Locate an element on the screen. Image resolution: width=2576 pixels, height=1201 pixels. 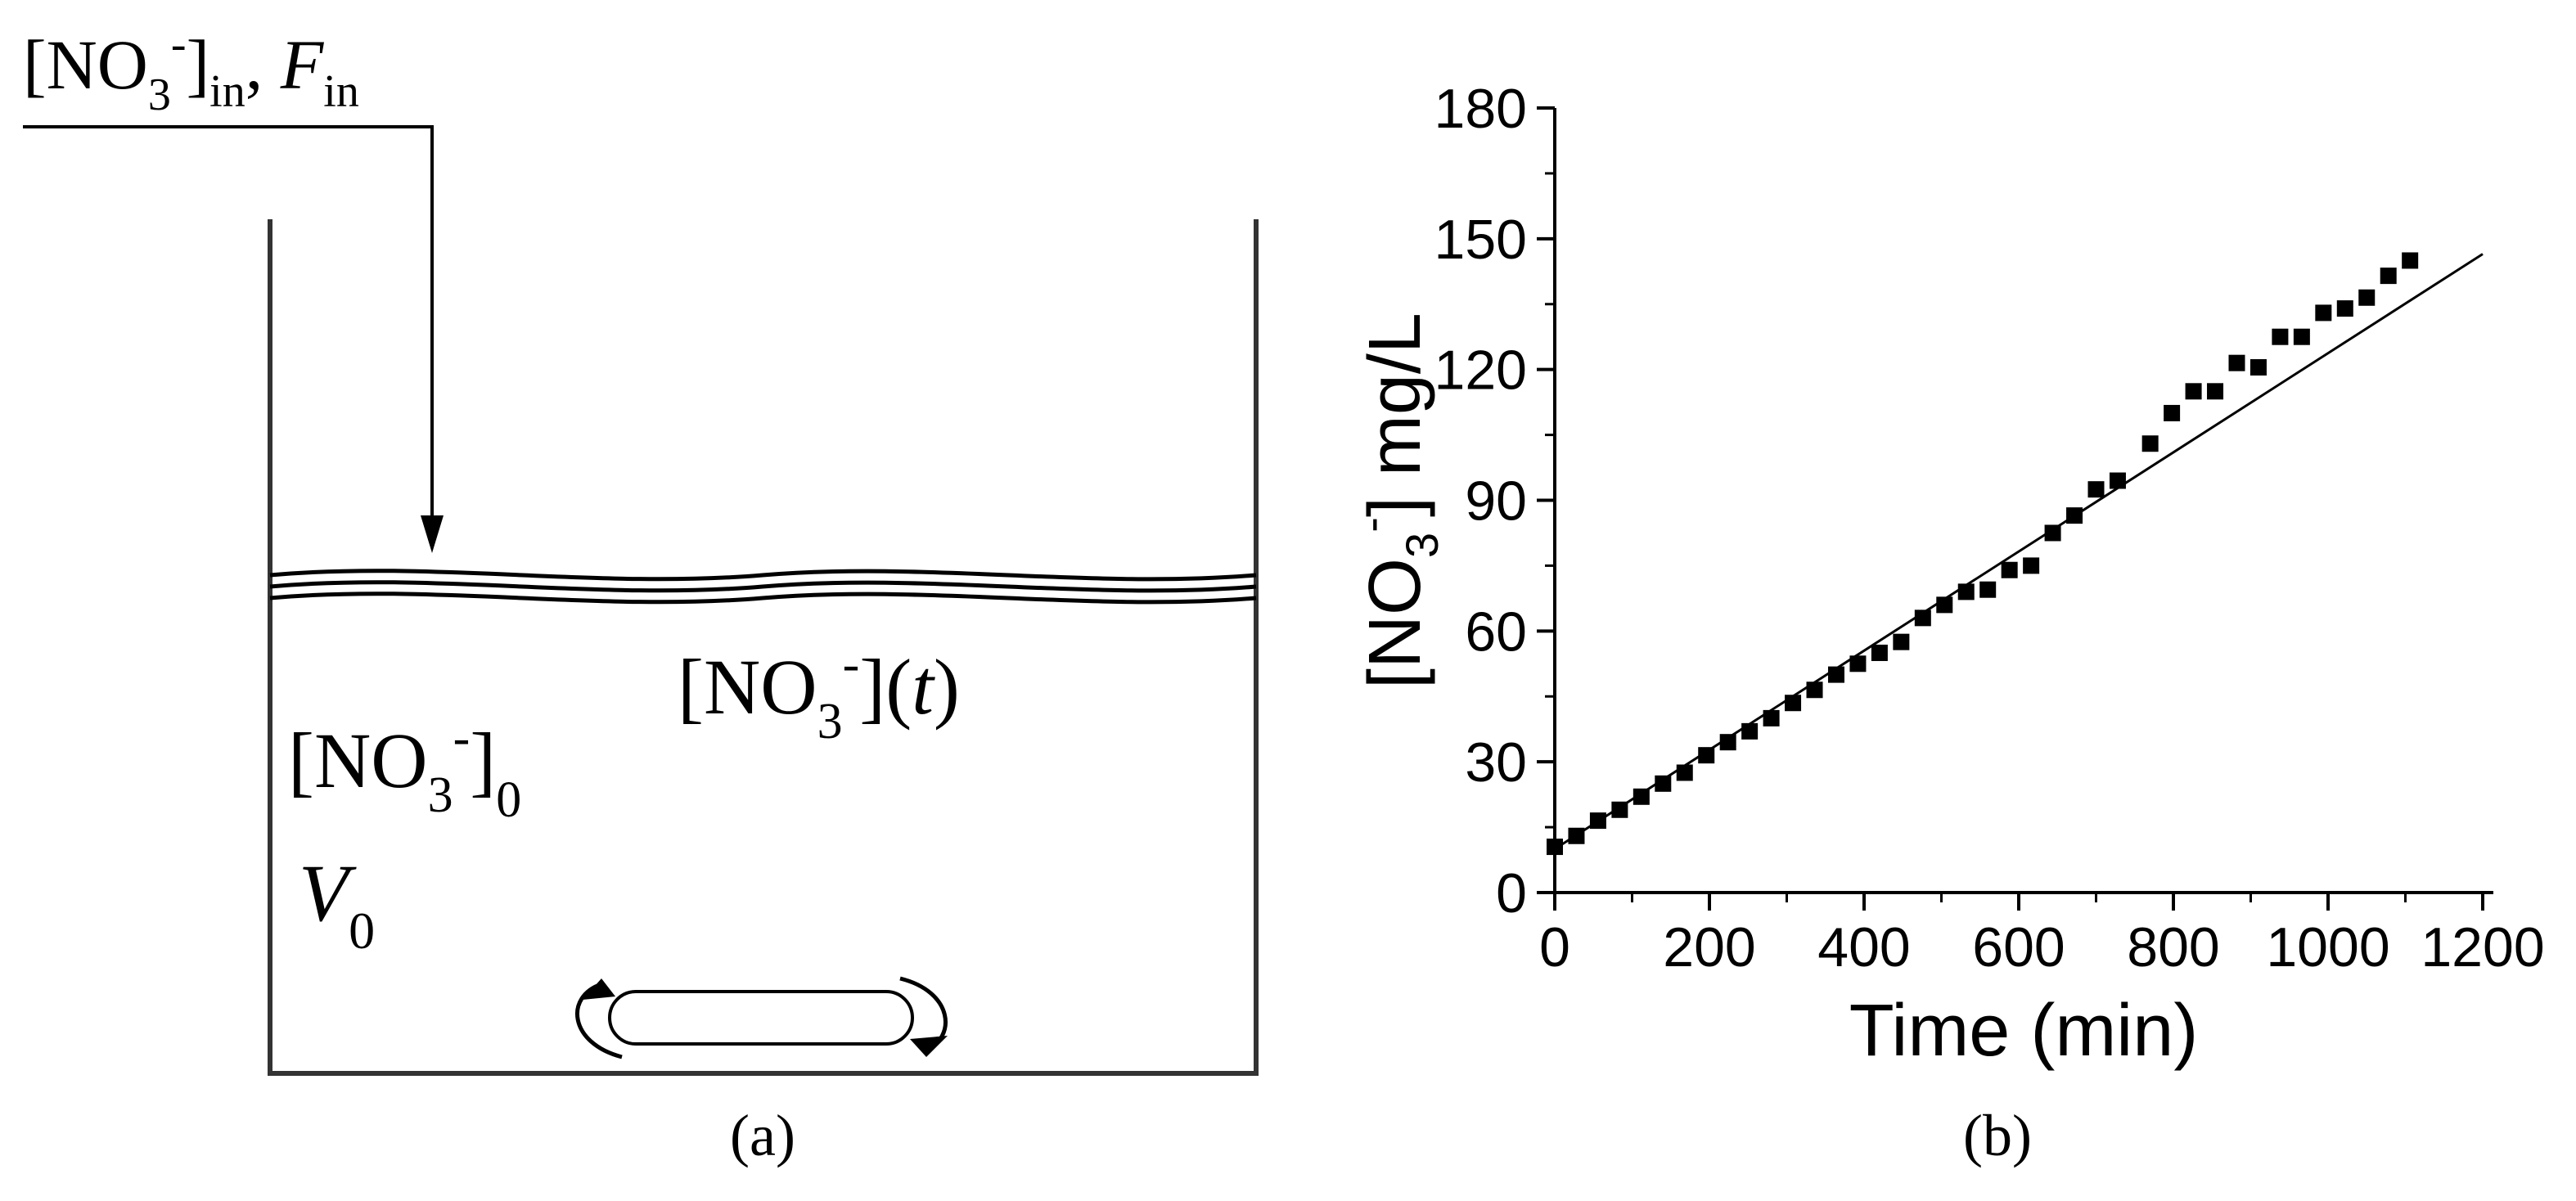
x-tick-label: 600 is located at coordinates (2018, 947).